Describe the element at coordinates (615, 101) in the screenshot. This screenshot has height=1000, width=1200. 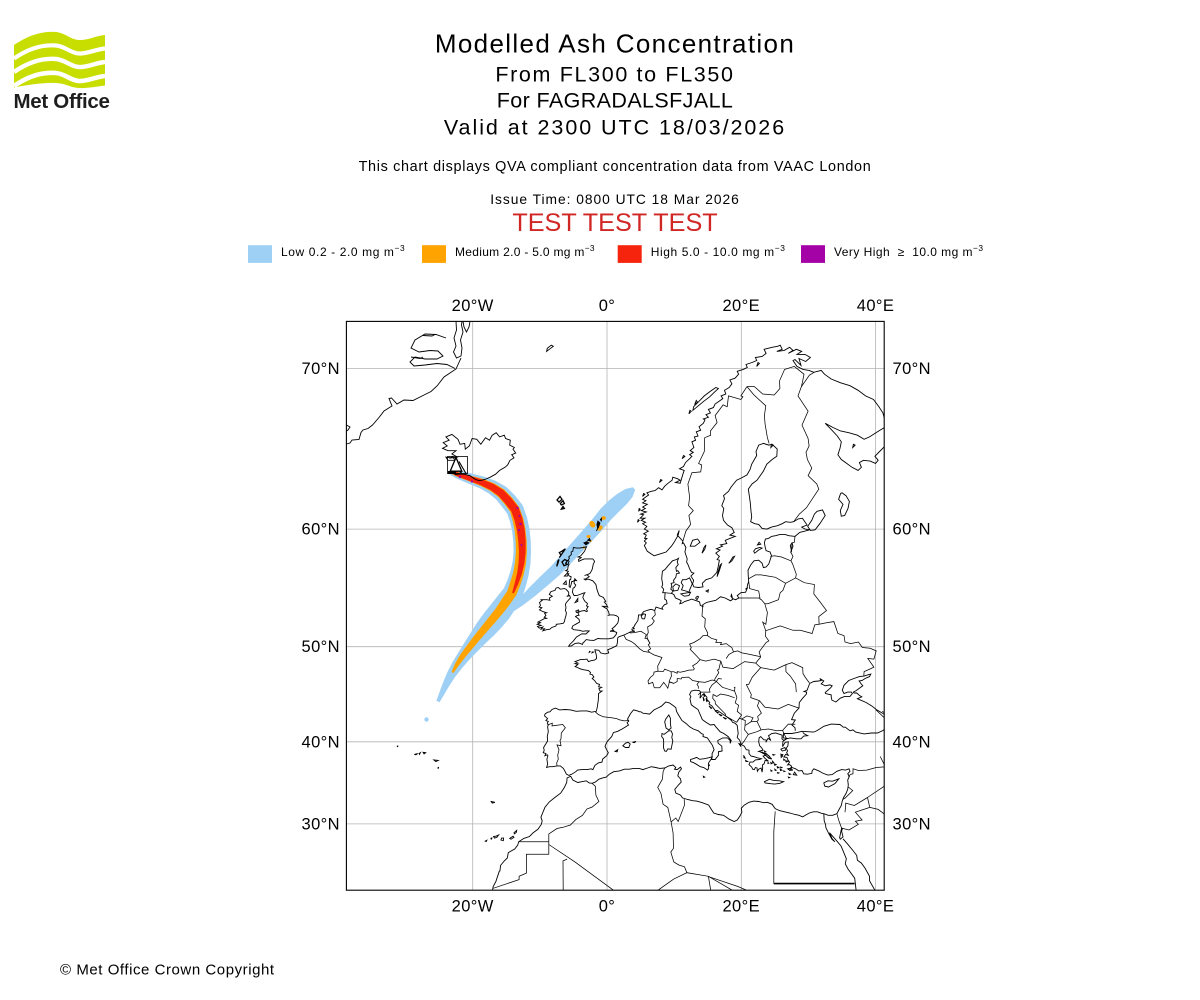
I see `svg-text: For FAGRADALSFJALL` at that location.